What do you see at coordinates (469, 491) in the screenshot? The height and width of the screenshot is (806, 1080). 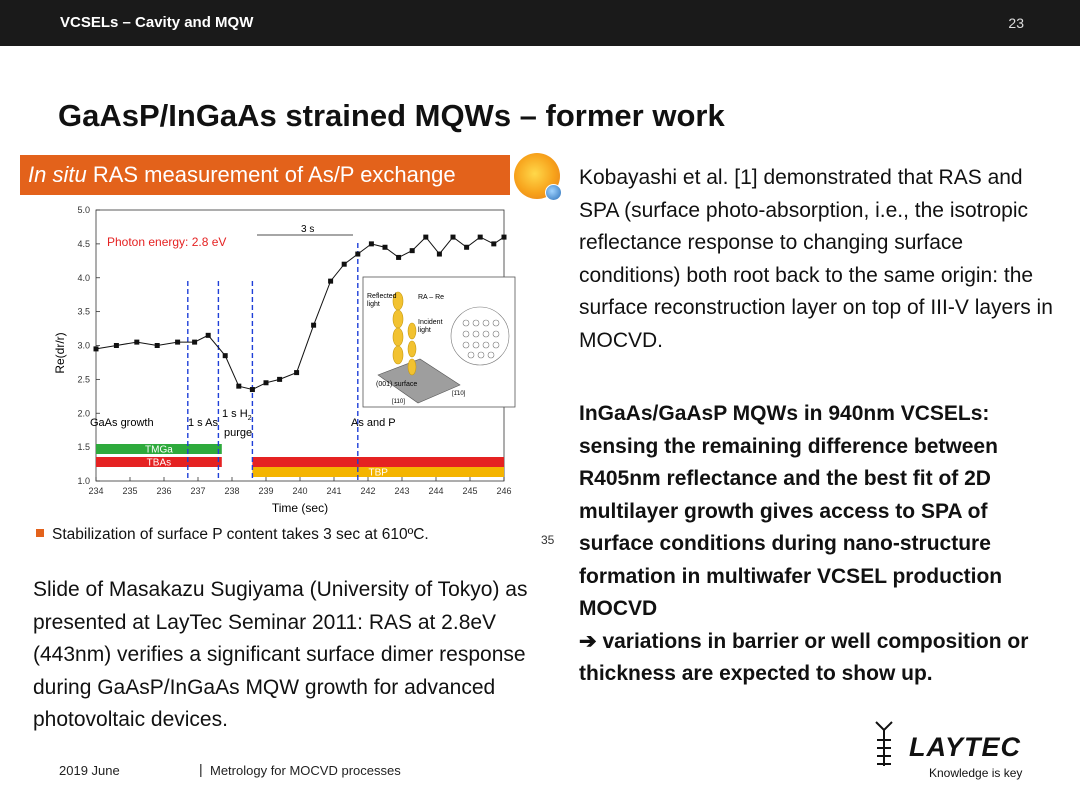 I see `x-tick-label: 245` at bounding box center [469, 491].